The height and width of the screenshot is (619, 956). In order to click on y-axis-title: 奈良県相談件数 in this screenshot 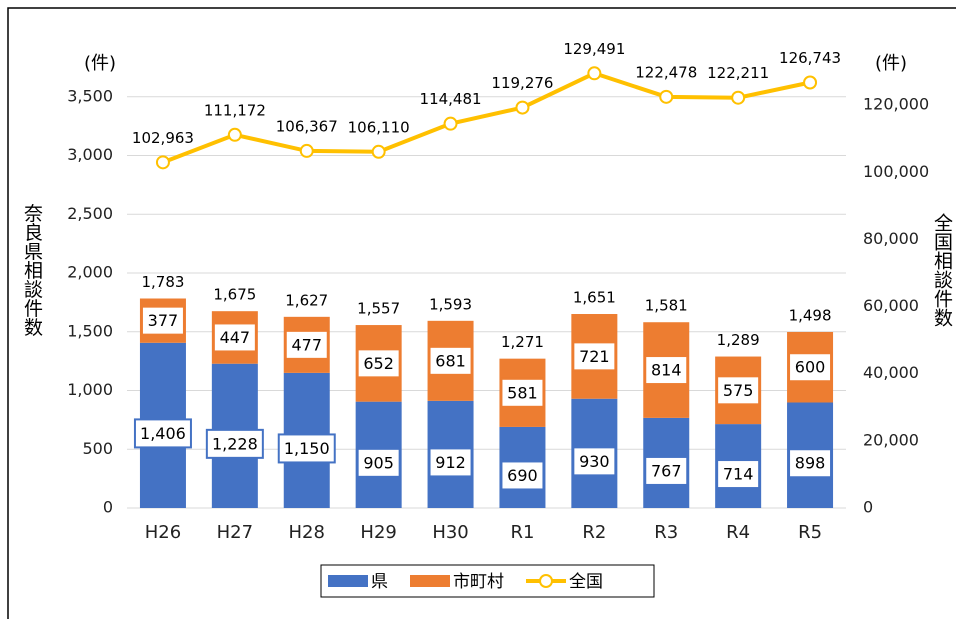, I will do `click(32, 269)`.